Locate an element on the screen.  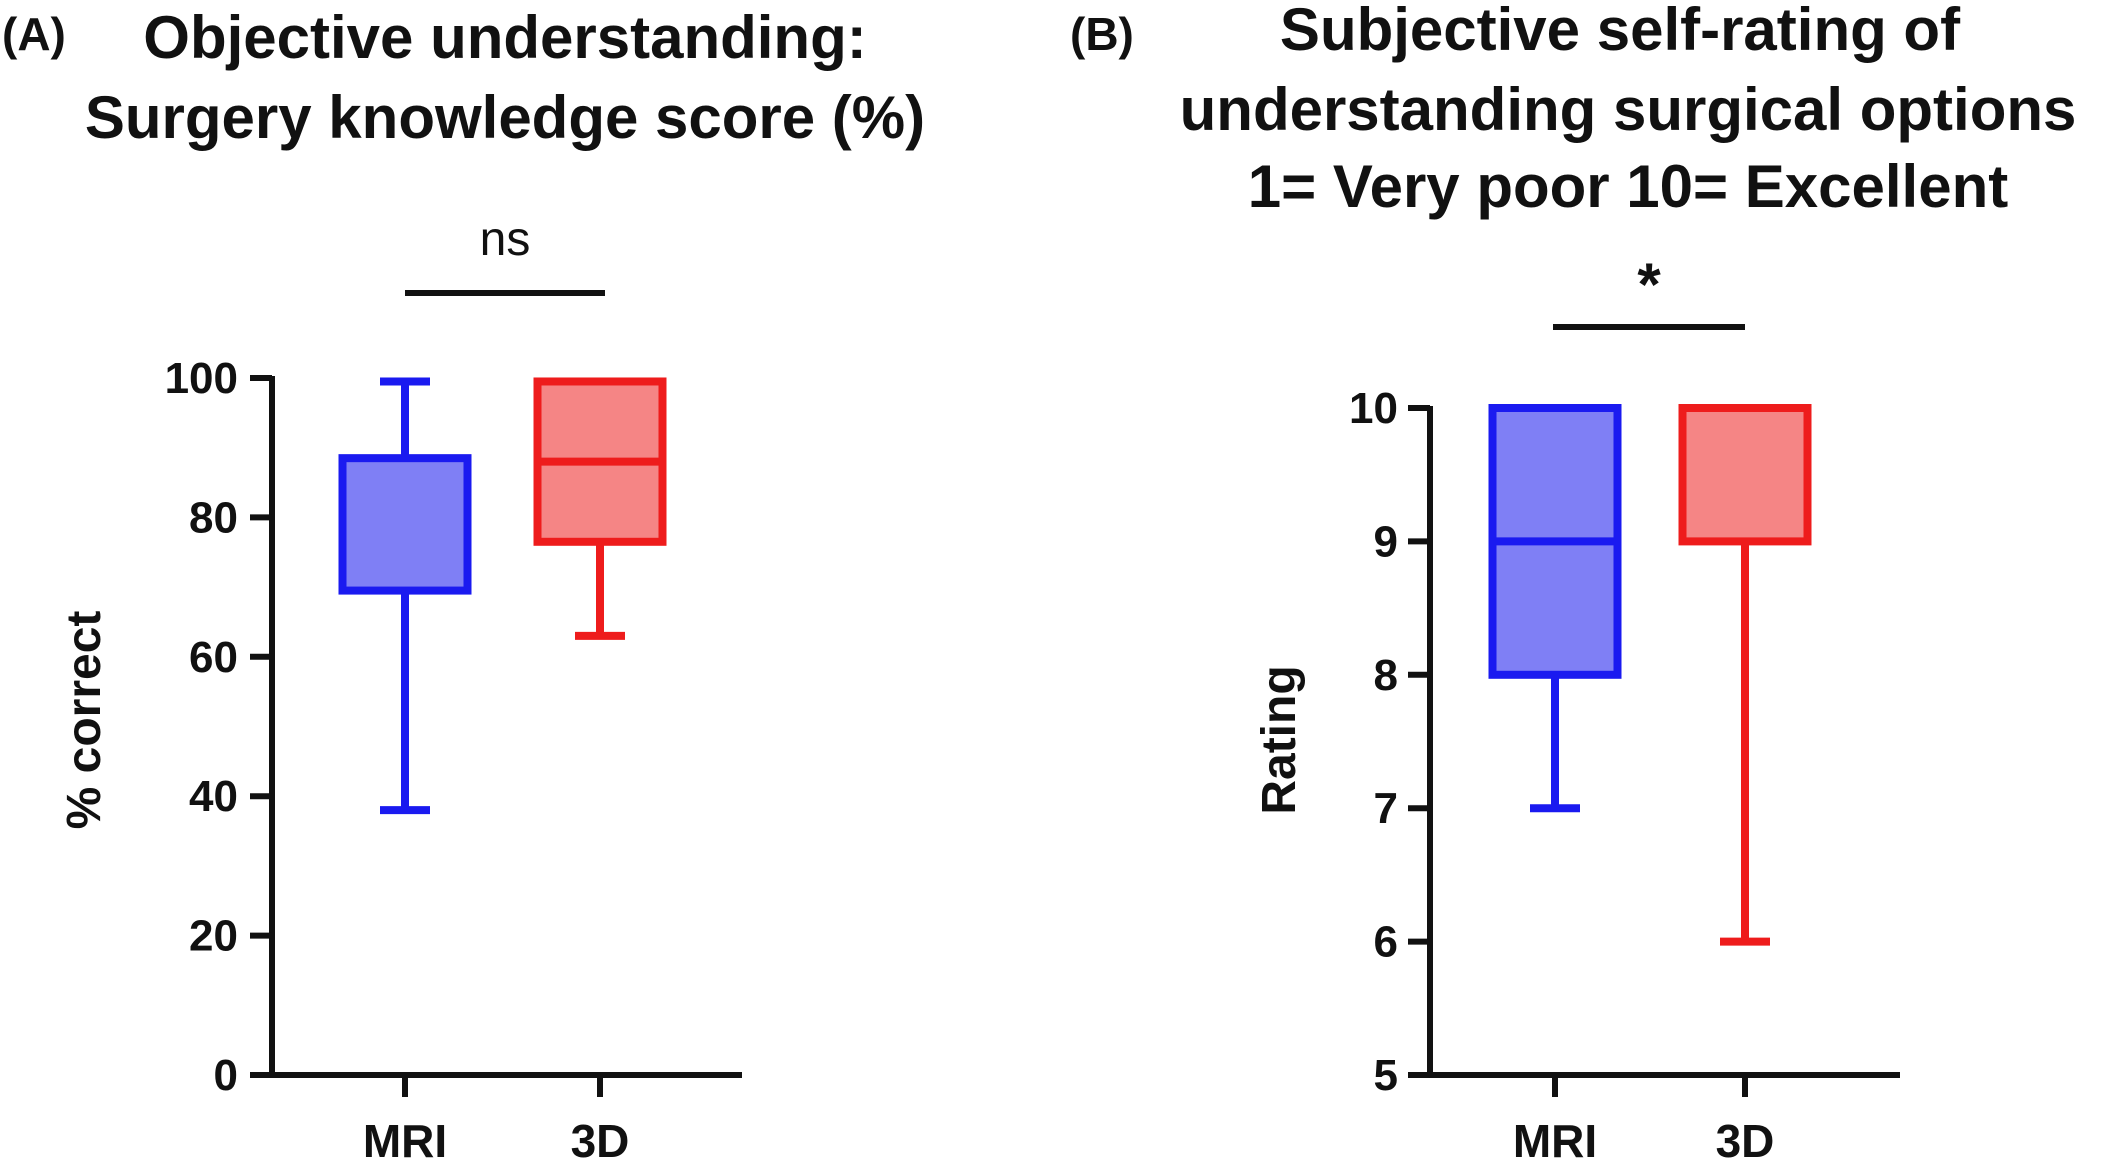
panel-b-y-tick-label: 6 is located at coordinates (1386, 942).